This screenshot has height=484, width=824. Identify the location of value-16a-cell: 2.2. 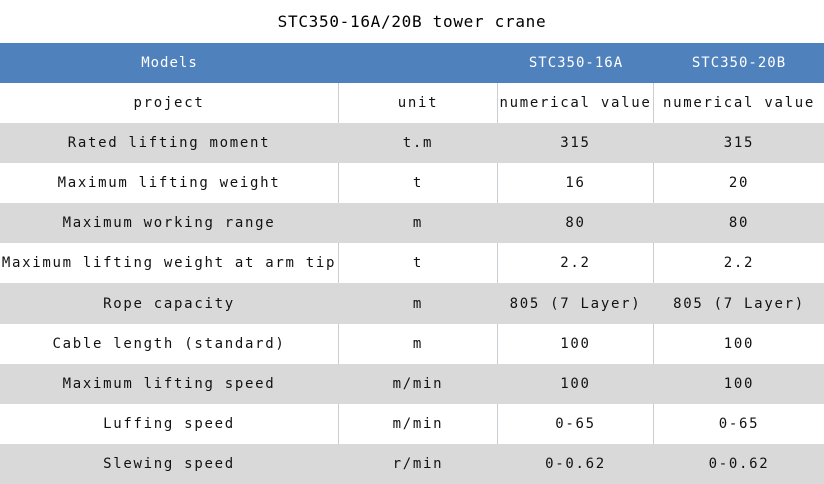
(576, 263).